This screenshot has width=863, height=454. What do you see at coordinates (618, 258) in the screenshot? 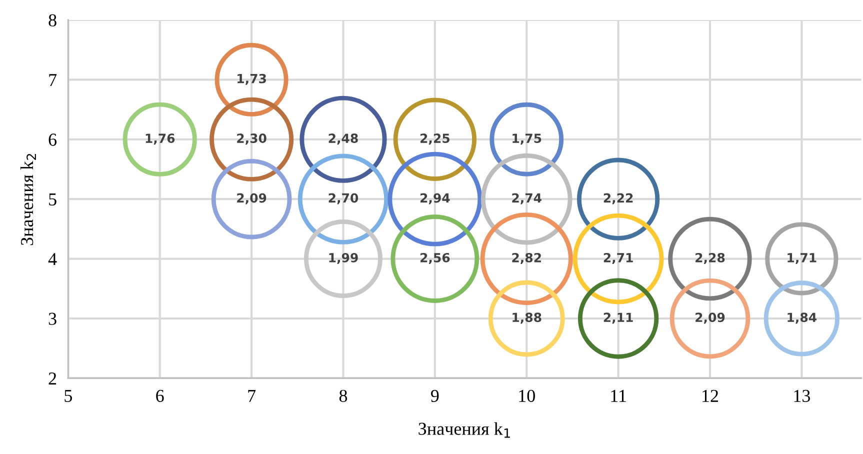
I see `data-label: 2,71` at bounding box center [618, 258].